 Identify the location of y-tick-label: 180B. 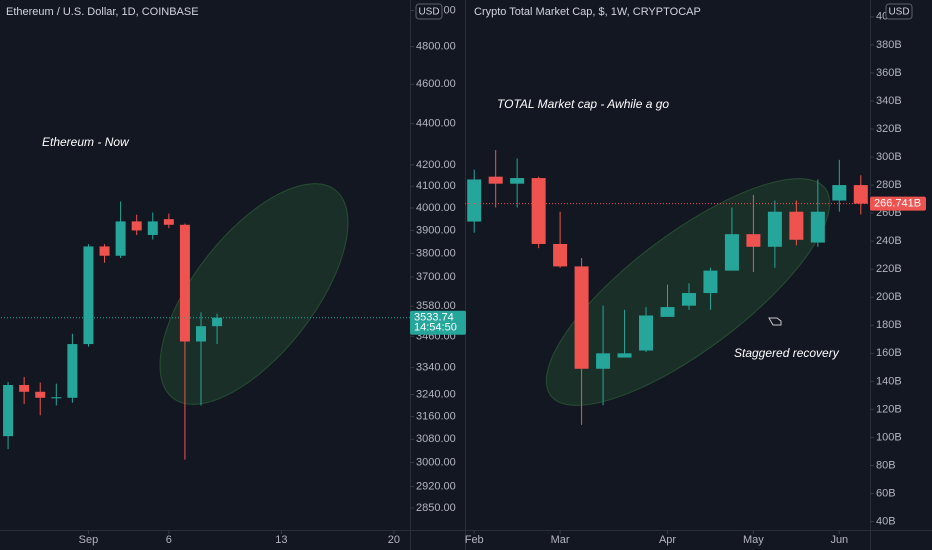
(889, 325).